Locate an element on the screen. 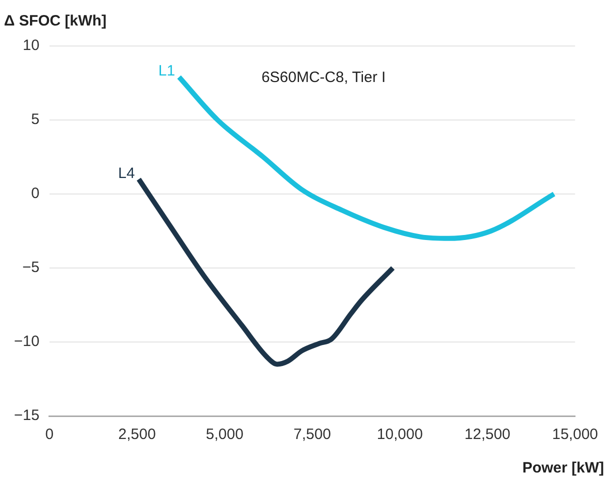 The height and width of the screenshot is (478, 608). x-axis-title: Power [kW] is located at coordinates (563, 468).